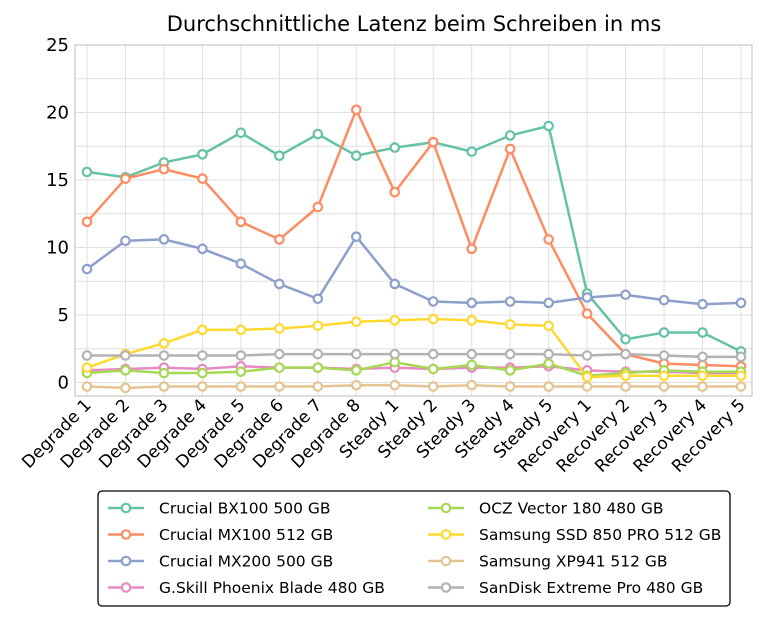  I want to click on legend-item: Crucial MX200 500 GB, so click(220, 562).